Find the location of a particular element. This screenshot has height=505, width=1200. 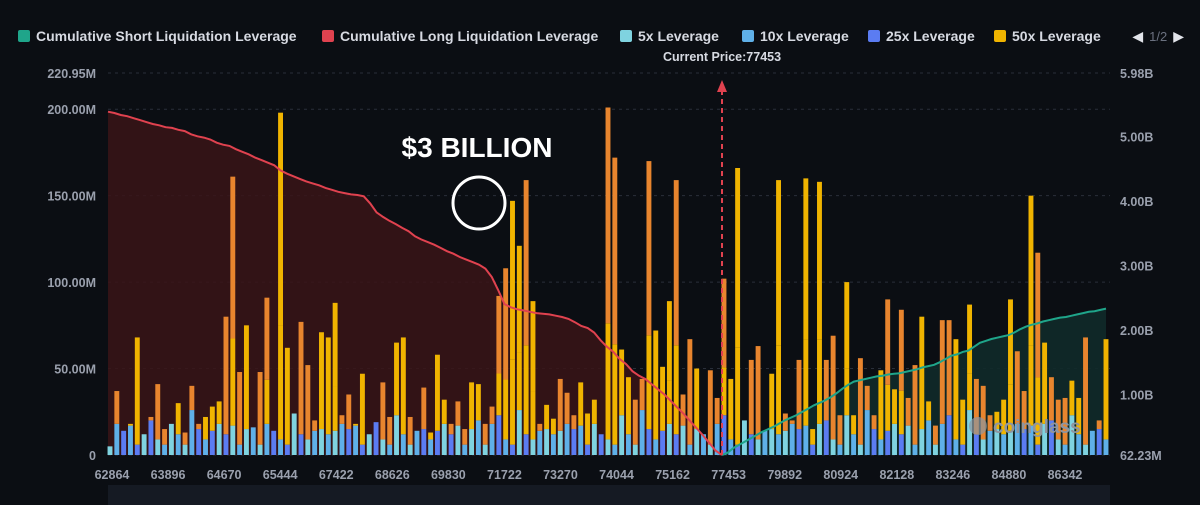

legend-item-2: 5x Leverage is located at coordinates (669, 36).